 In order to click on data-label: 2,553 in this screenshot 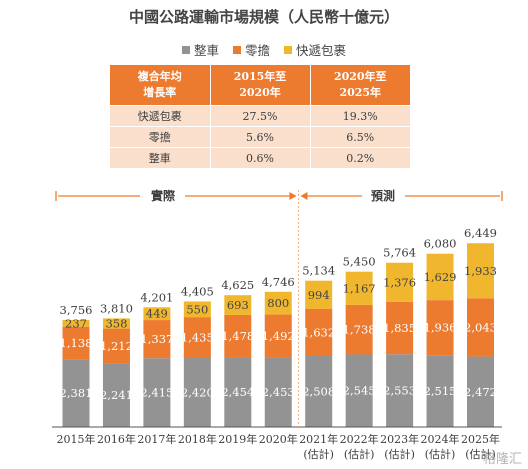, I will do `click(399, 391)`.